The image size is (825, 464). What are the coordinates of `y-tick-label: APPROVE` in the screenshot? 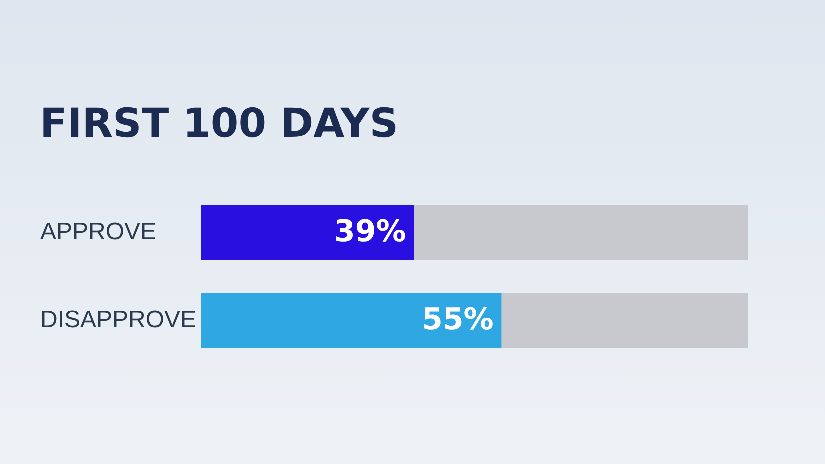 It's located at (98, 232).